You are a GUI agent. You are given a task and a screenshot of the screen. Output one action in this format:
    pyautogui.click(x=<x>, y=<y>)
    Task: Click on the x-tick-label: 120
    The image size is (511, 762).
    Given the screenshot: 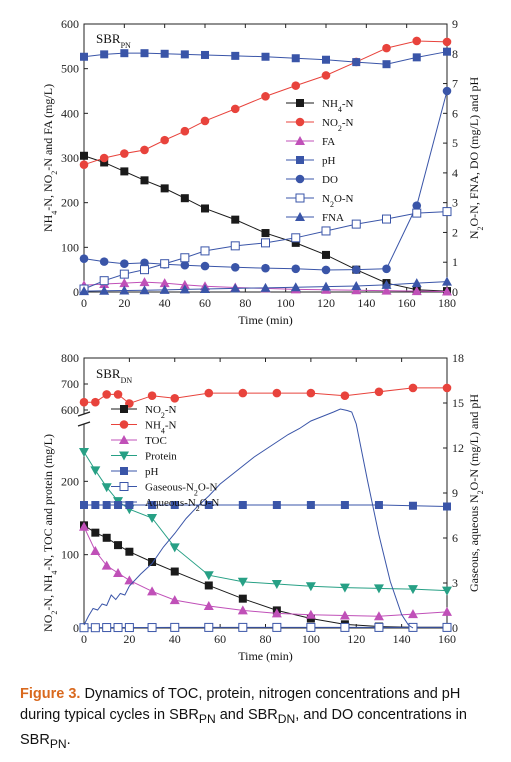 What is the action you would take?
    pyautogui.click(x=326, y=303)
    